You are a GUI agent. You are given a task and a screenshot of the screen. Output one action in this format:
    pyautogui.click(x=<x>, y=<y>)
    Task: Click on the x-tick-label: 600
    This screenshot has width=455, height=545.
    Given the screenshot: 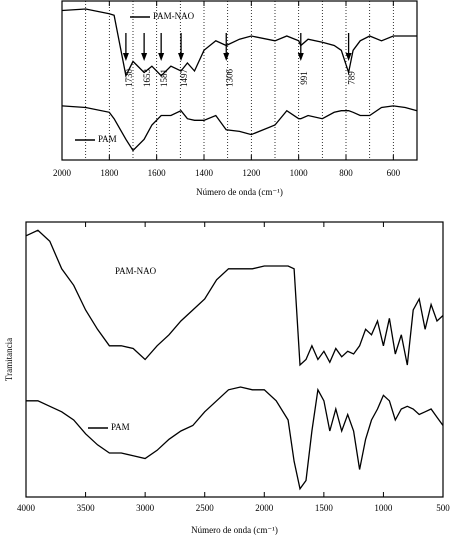 What is the action you would take?
    pyautogui.click(x=394, y=173)
    